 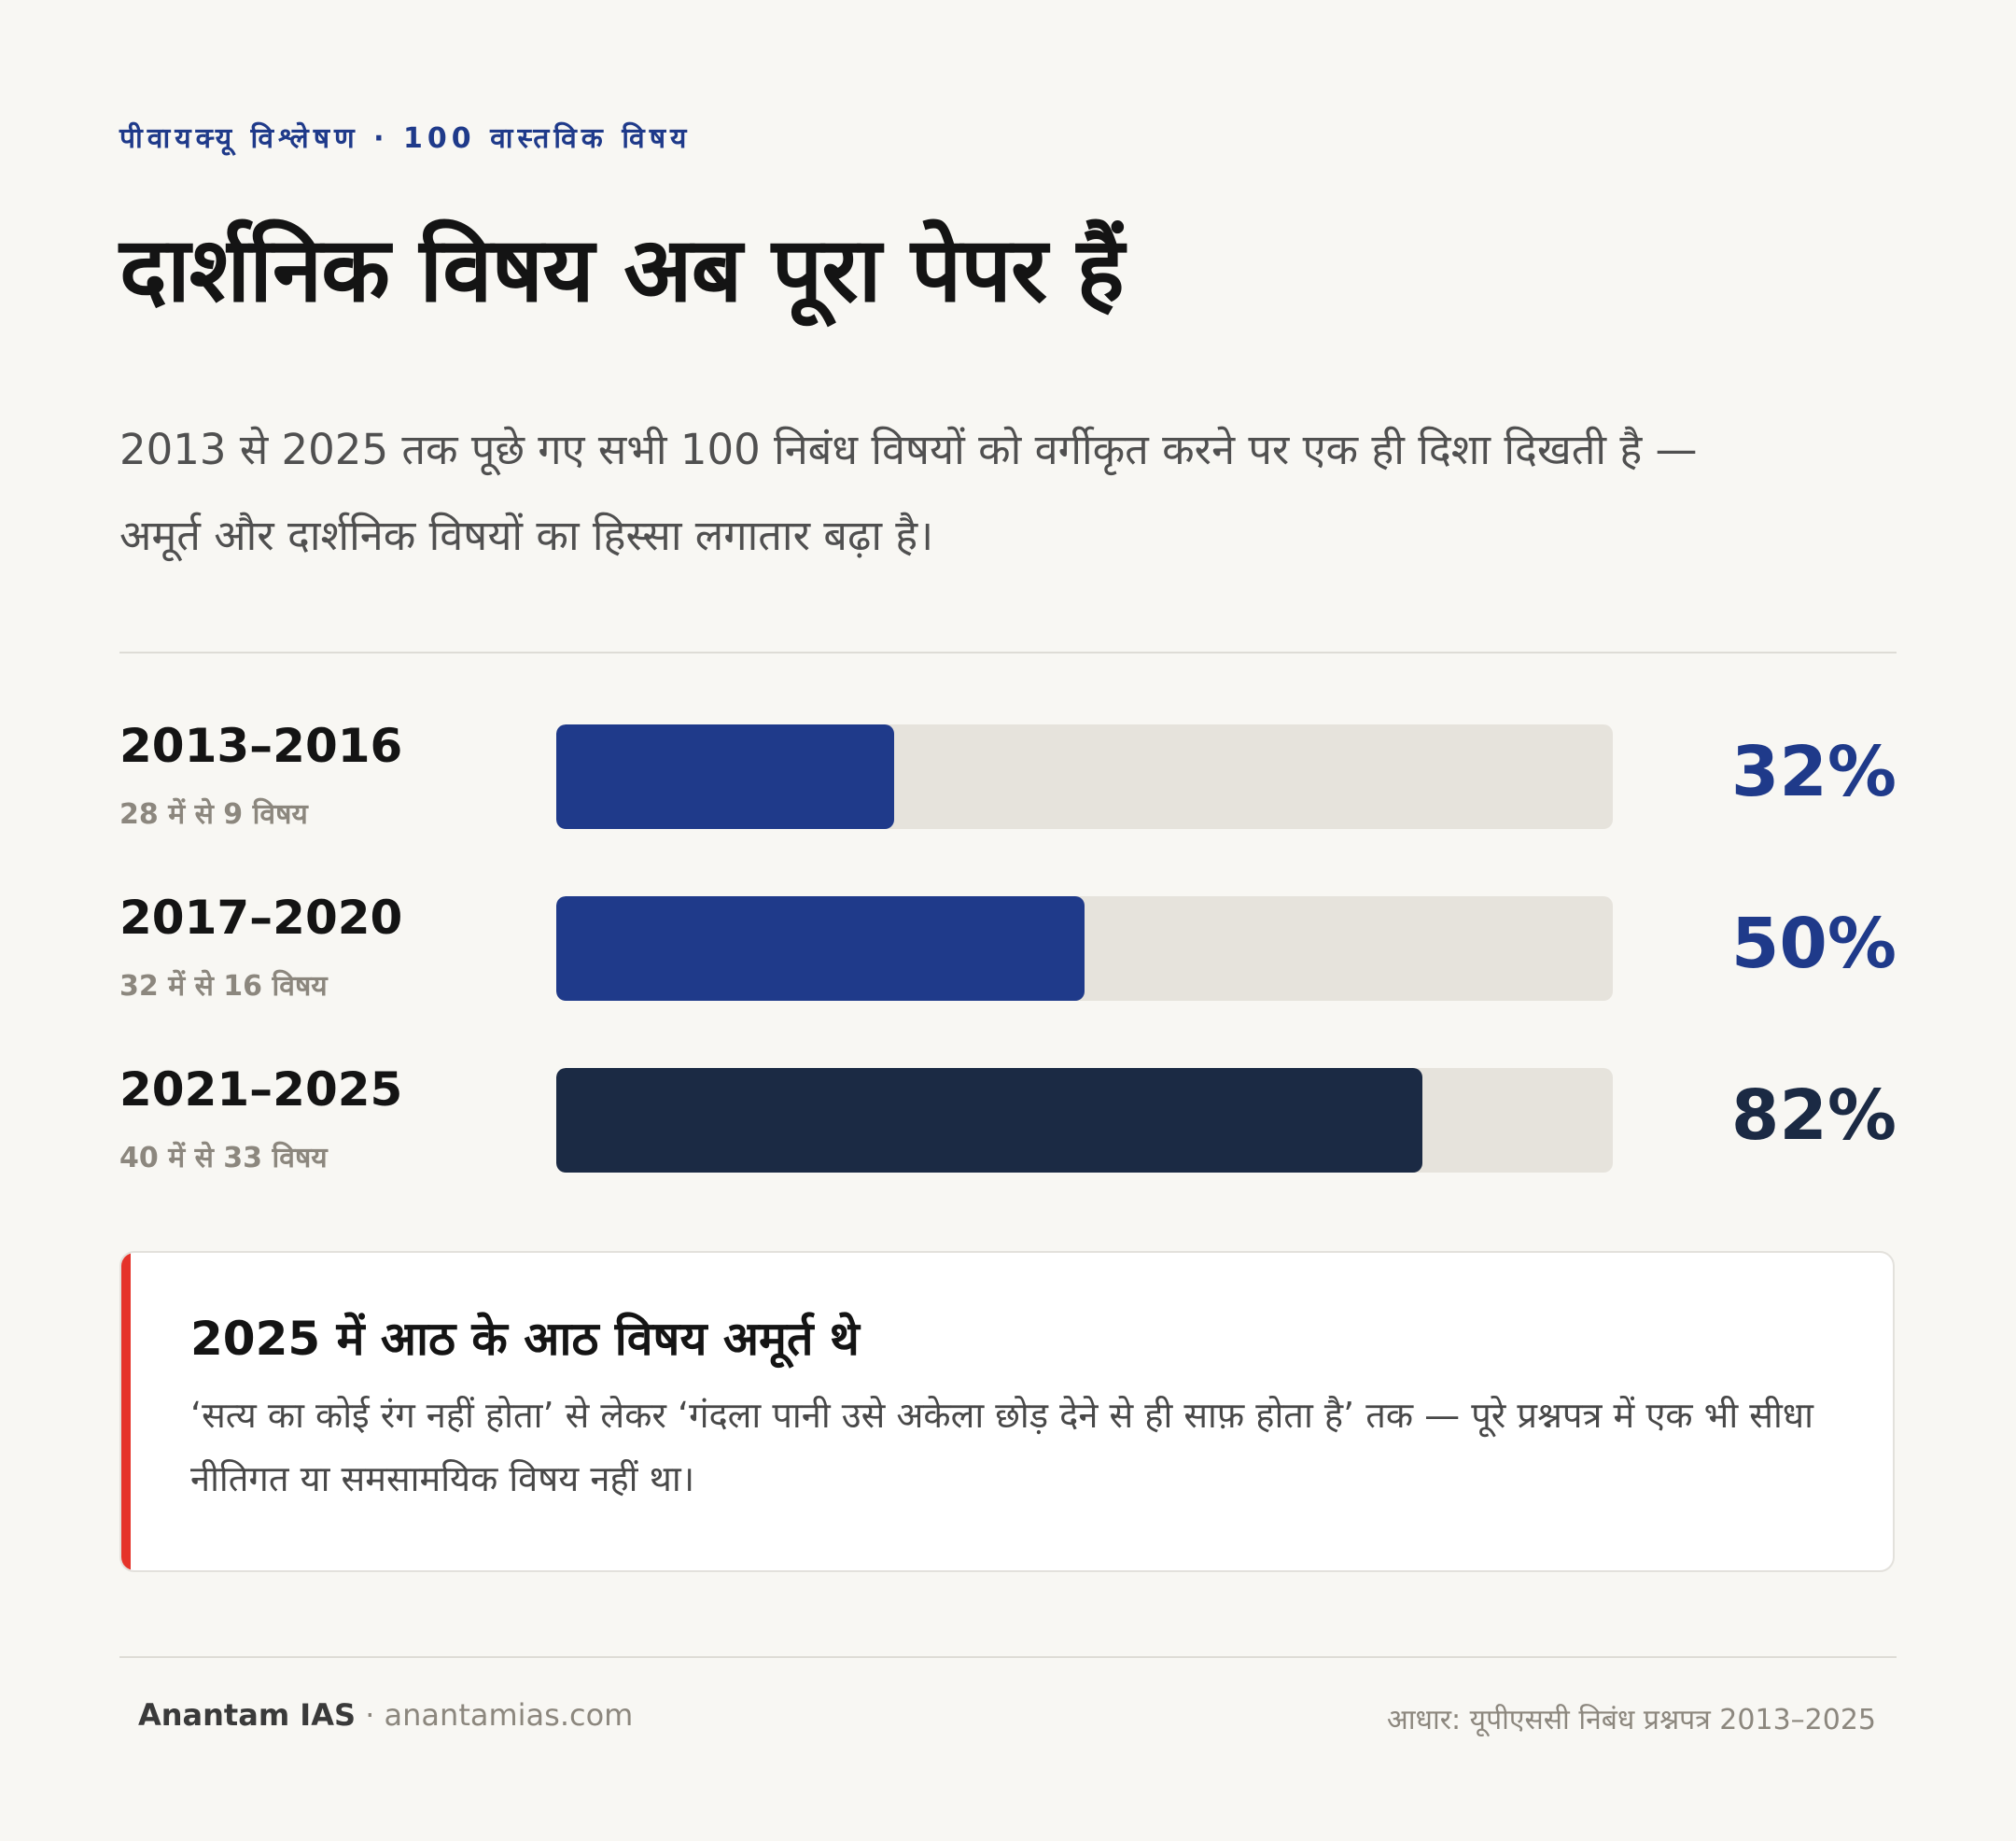 I want to click on brand-site-link: anantamias.com, so click(x=509, y=1715).